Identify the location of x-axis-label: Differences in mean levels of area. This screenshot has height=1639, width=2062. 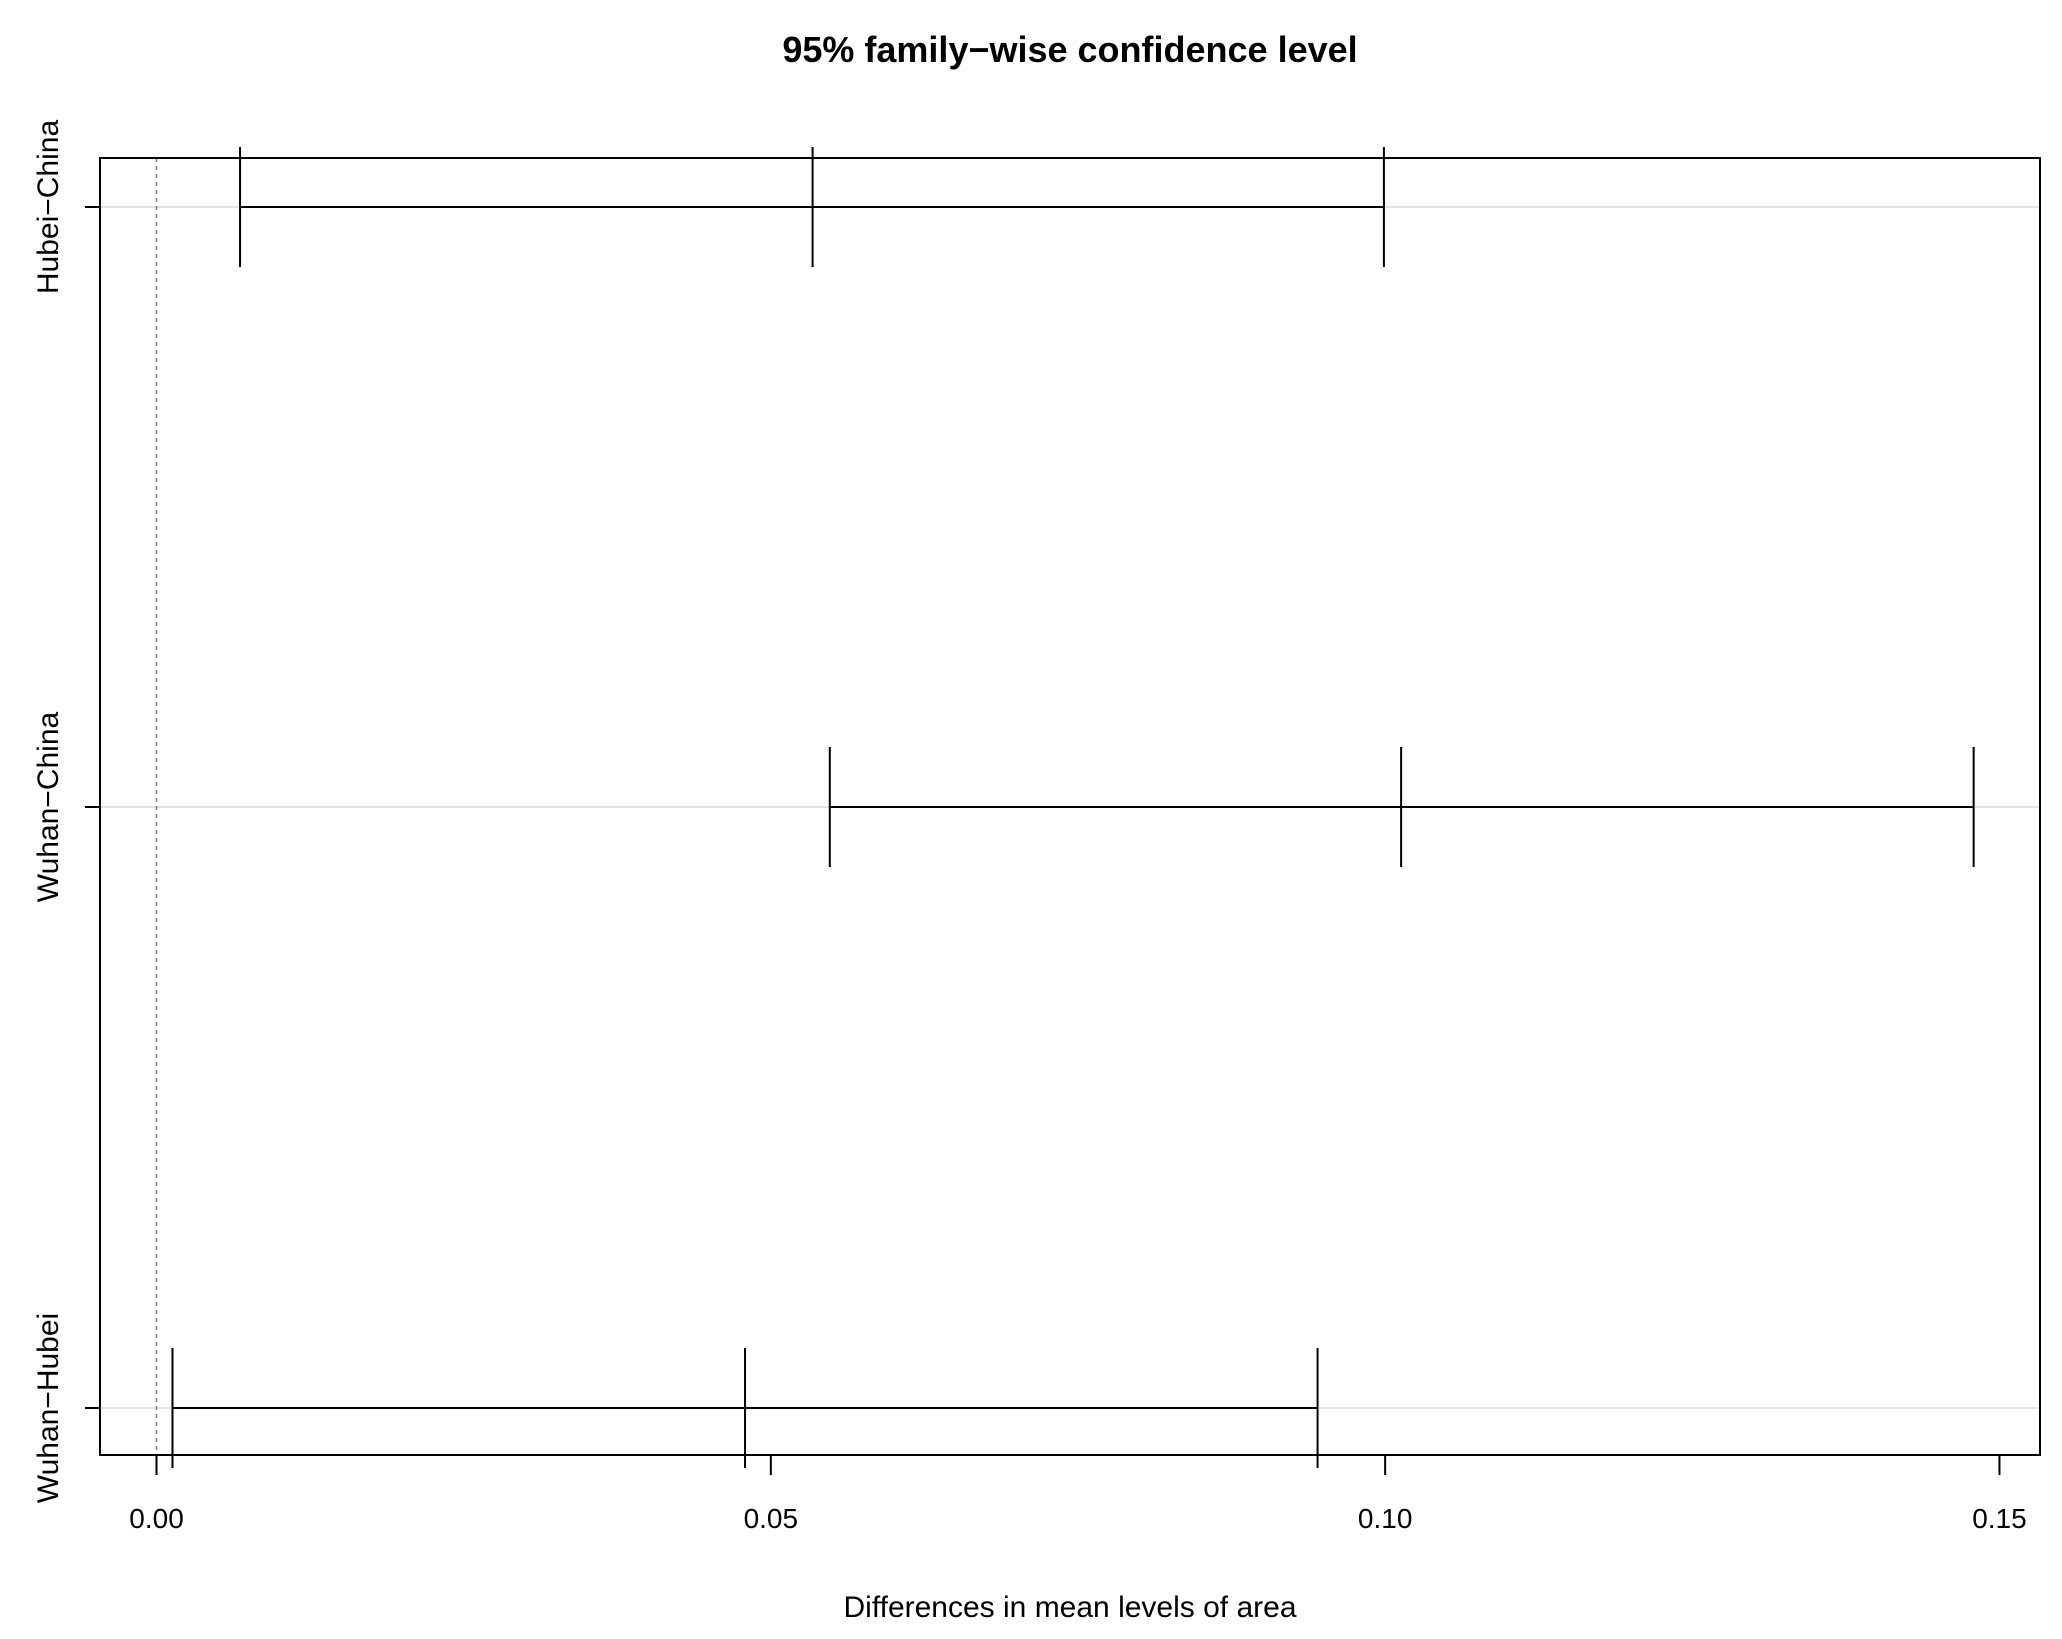
(1069, 1607).